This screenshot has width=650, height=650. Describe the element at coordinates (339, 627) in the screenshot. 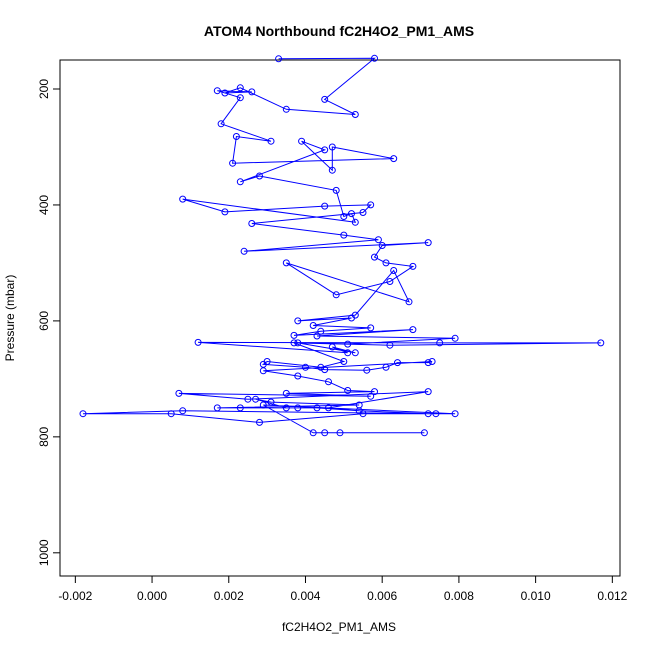

I see `x-axis-label: fC2H4O2_PM1_AMS` at that location.